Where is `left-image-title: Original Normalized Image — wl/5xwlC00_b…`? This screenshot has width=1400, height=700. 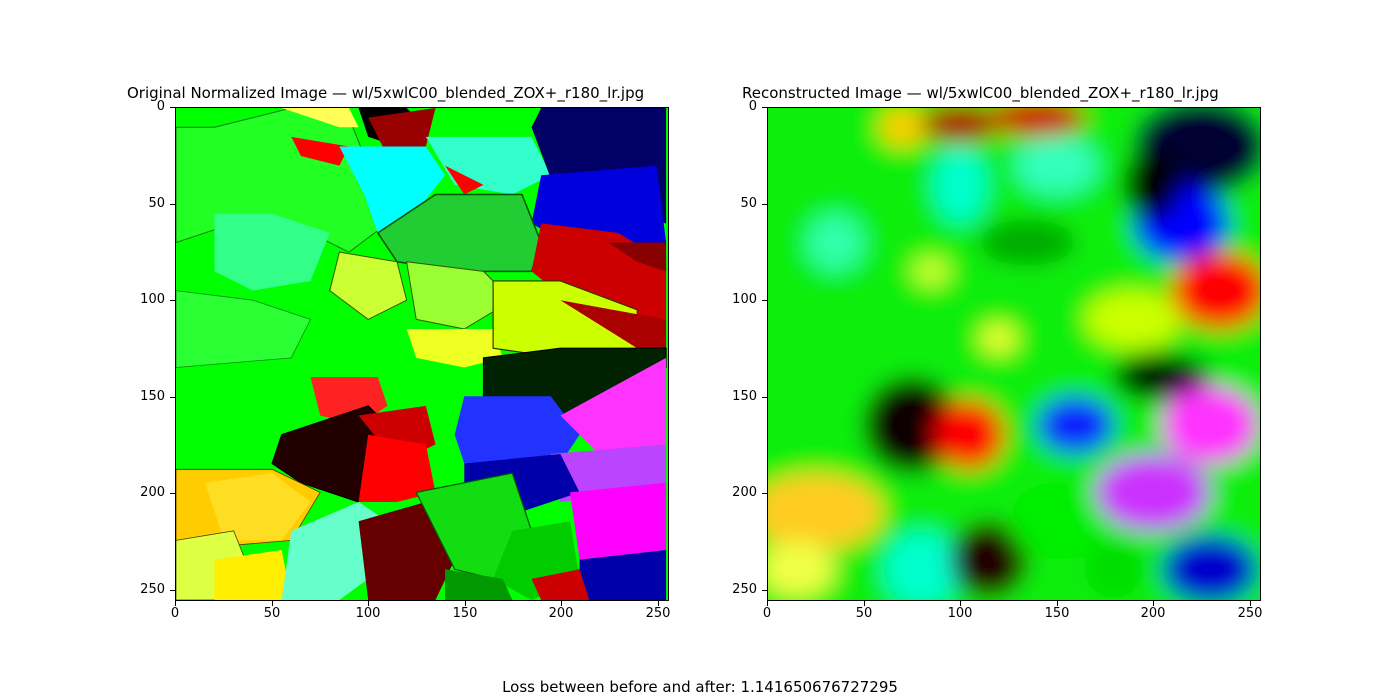
left-image-title: Original Normalized Image — wl/5xwlC00_b… is located at coordinates (386, 93).